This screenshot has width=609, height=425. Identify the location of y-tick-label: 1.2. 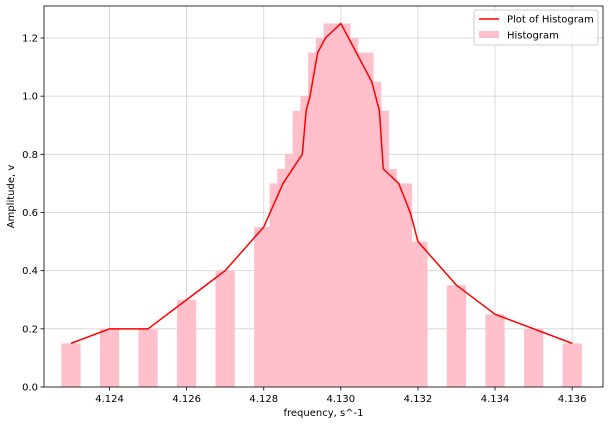
(30, 38).